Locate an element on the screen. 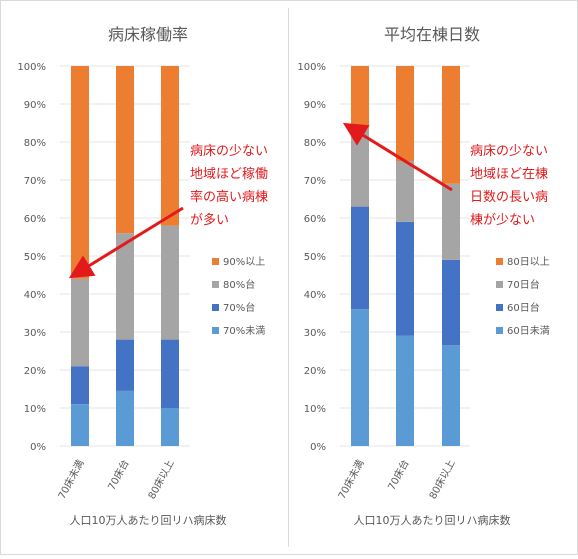 This screenshot has height=559, width=578. chart-title: 病床稼働率 is located at coordinates (148, 34).